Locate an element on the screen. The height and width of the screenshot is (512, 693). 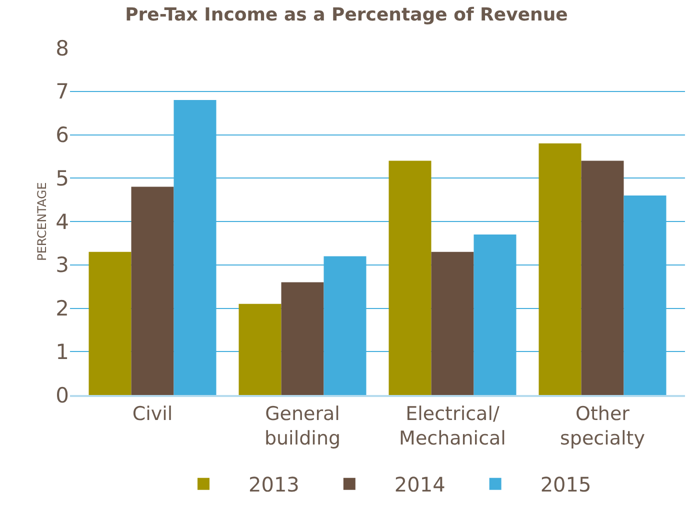
y-tick-label: 2 is located at coordinates (62, 308).